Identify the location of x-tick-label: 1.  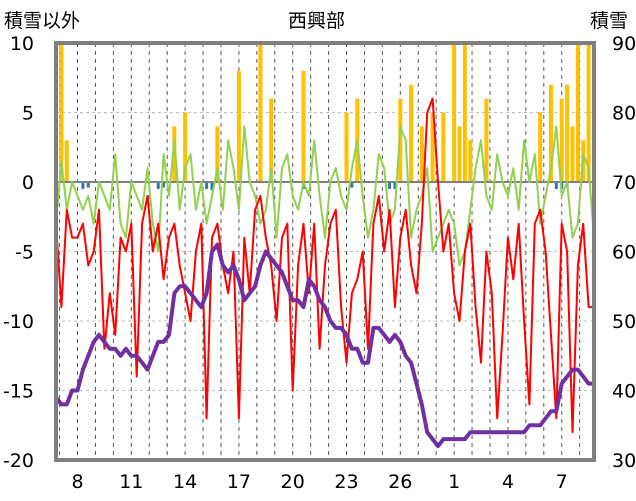
(454, 482).